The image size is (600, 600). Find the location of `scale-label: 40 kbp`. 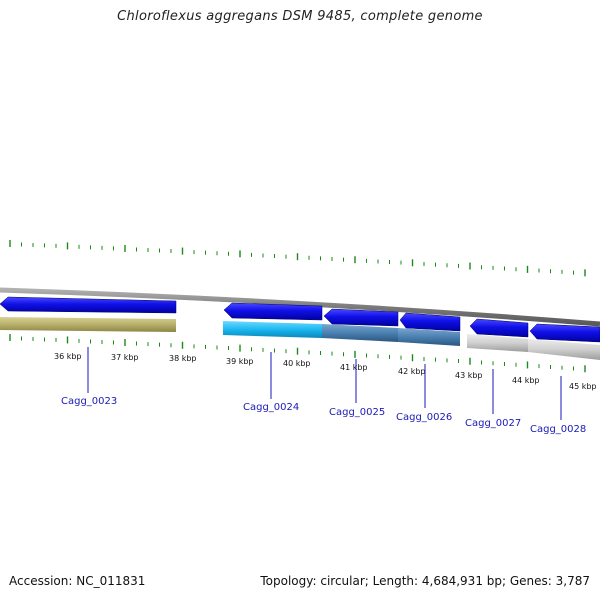

scale-label: 40 kbp is located at coordinates (297, 363).